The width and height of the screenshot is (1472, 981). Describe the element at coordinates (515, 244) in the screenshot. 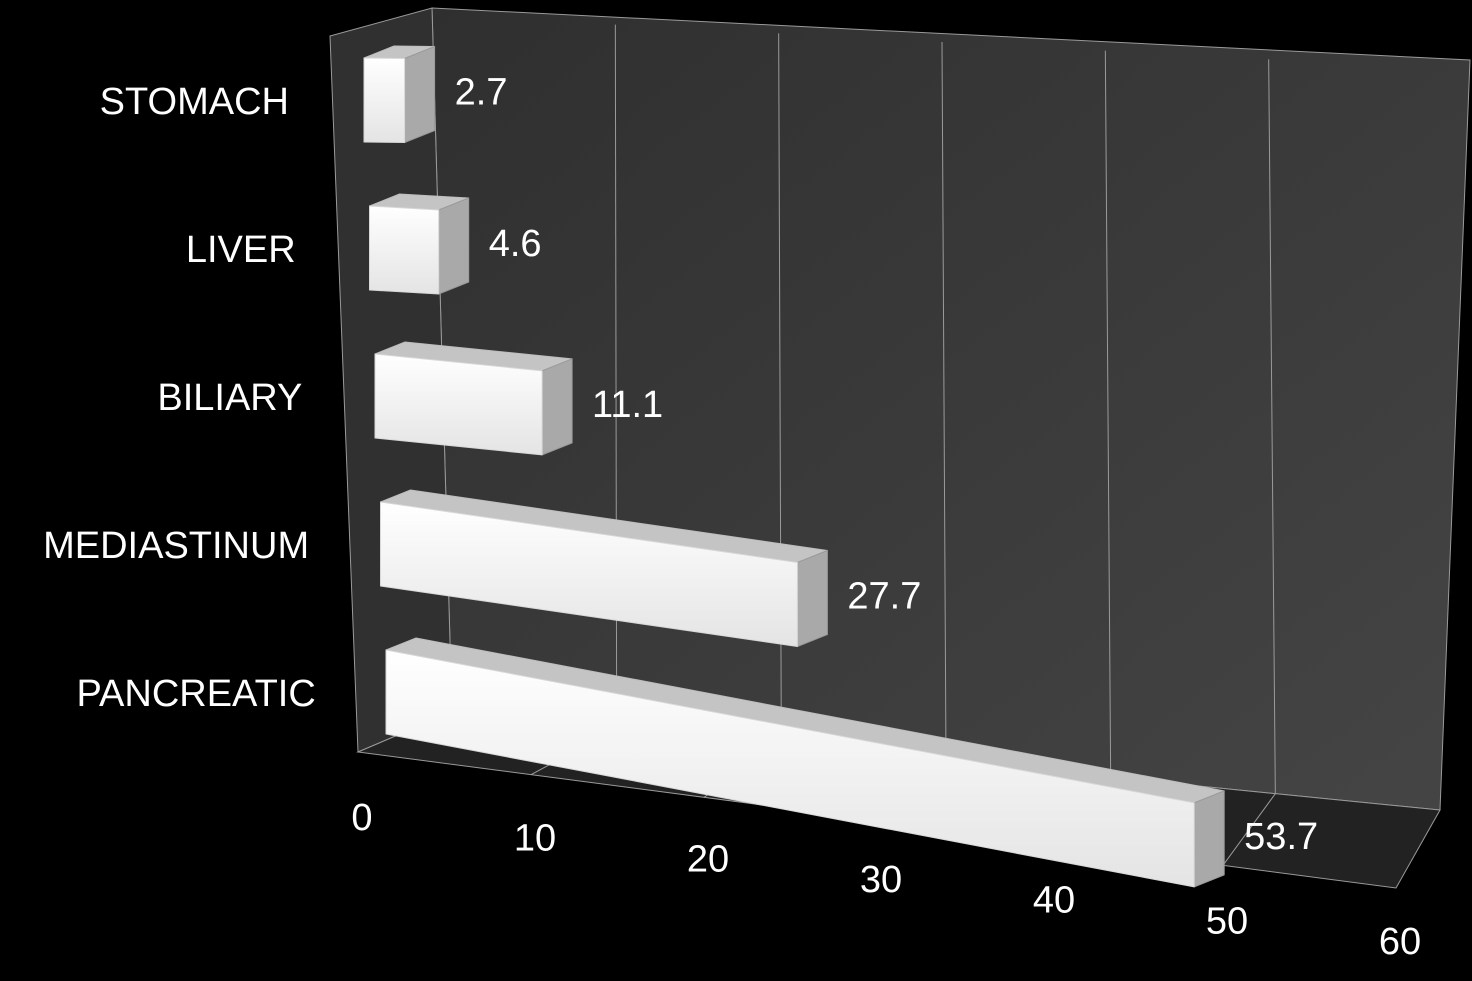

I see `data-label: 4.6` at that location.